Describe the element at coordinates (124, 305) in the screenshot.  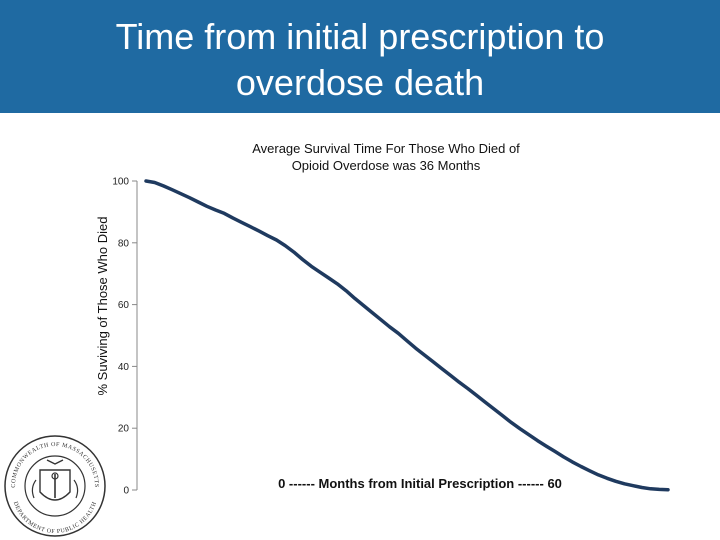
I see `y-tick-label: 60` at that location.